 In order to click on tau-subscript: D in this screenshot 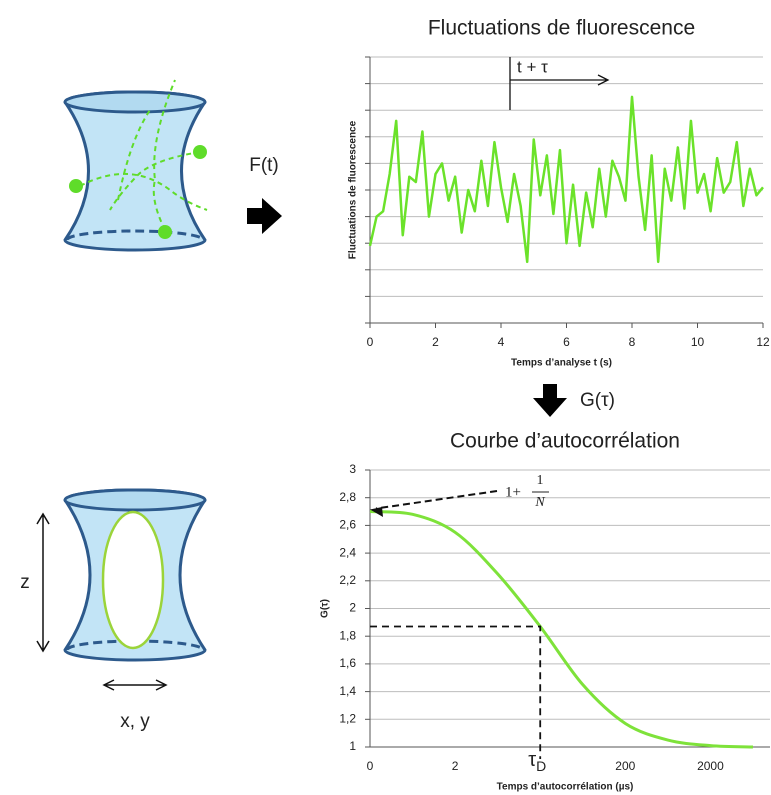, I will do `click(541, 766)`.